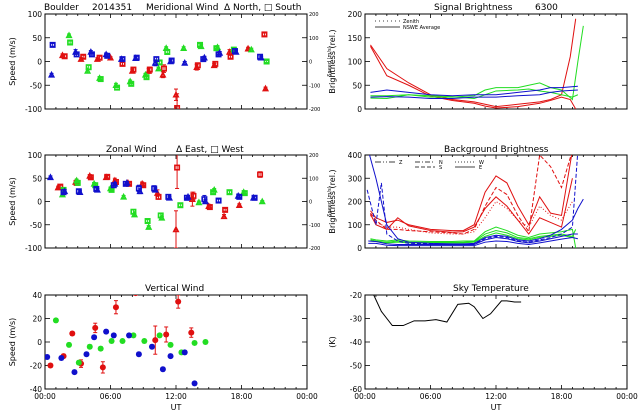 This screenshot has width=640, height=420. What do you see at coordinates (210, 150) in the screenshot?
I see `zonal-legend: Δ East, □ West` at bounding box center [210, 150].